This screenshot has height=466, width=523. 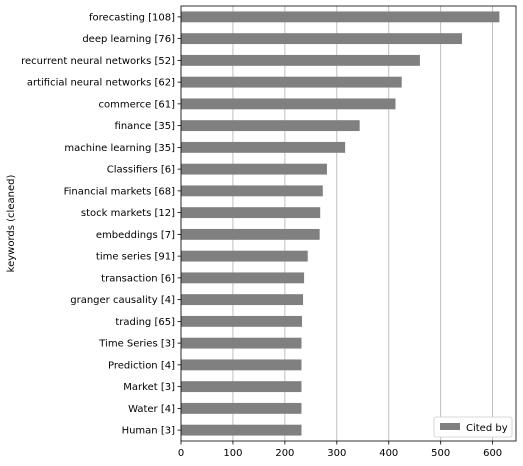 What do you see at coordinates (149, 431) in the screenshot?
I see `y-tick-label: Human [3]` at bounding box center [149, 431].